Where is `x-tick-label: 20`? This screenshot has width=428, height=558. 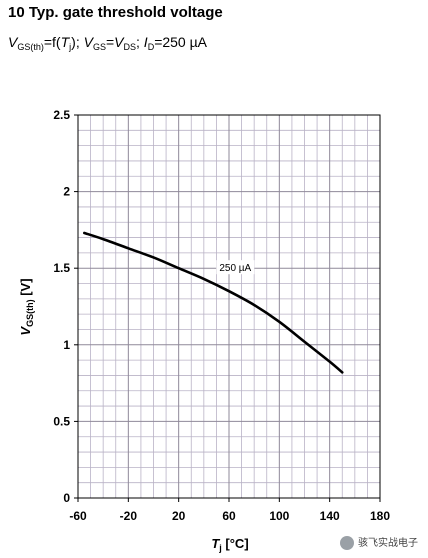
x-tick-label: 20 is located at coordinates (179, 516).